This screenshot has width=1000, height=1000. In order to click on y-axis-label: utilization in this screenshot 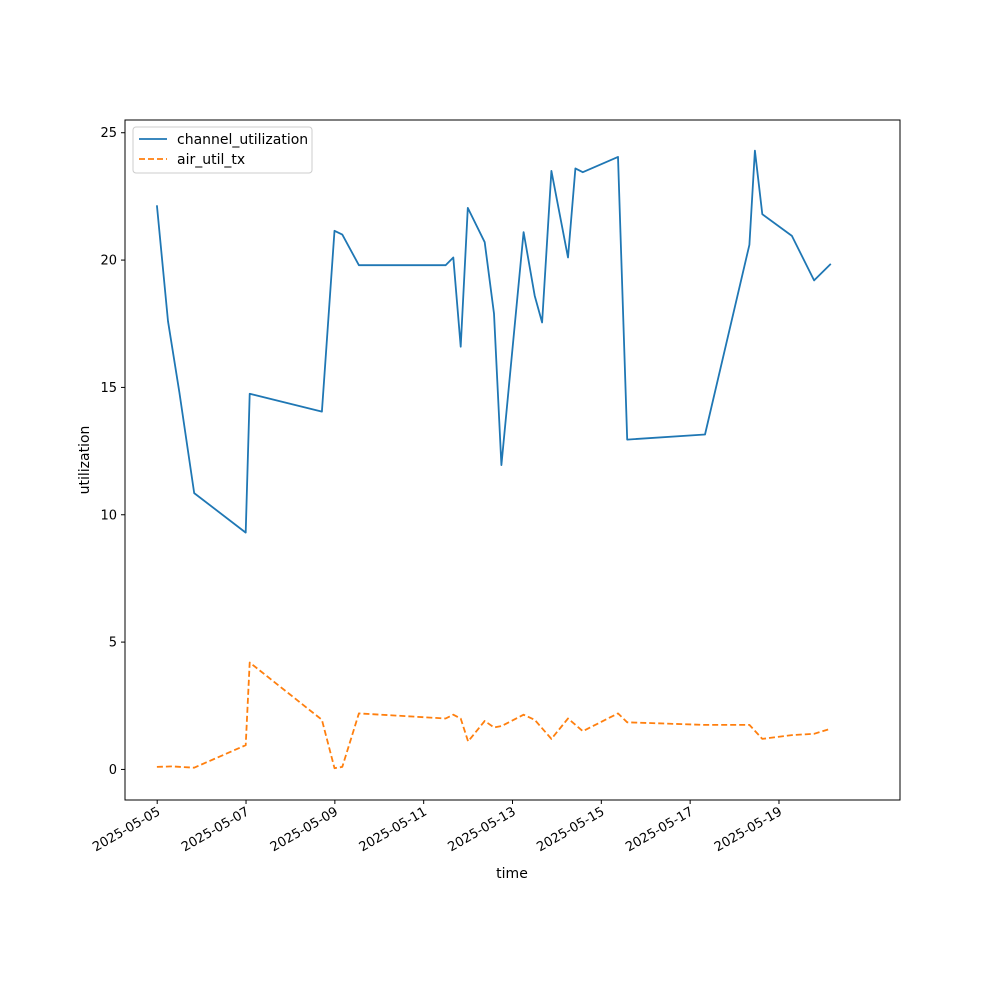, I will do `click(85, 460)`.